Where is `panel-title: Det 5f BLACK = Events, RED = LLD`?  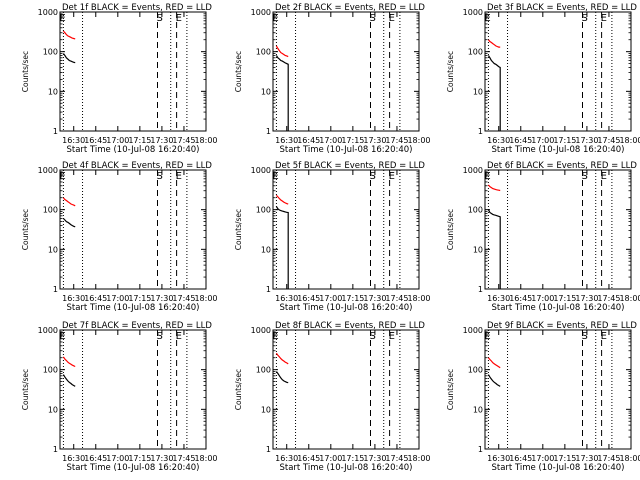 panel-title: Det 5f BLACK = Events, RED = LLD is located at coordinates (350, 166).